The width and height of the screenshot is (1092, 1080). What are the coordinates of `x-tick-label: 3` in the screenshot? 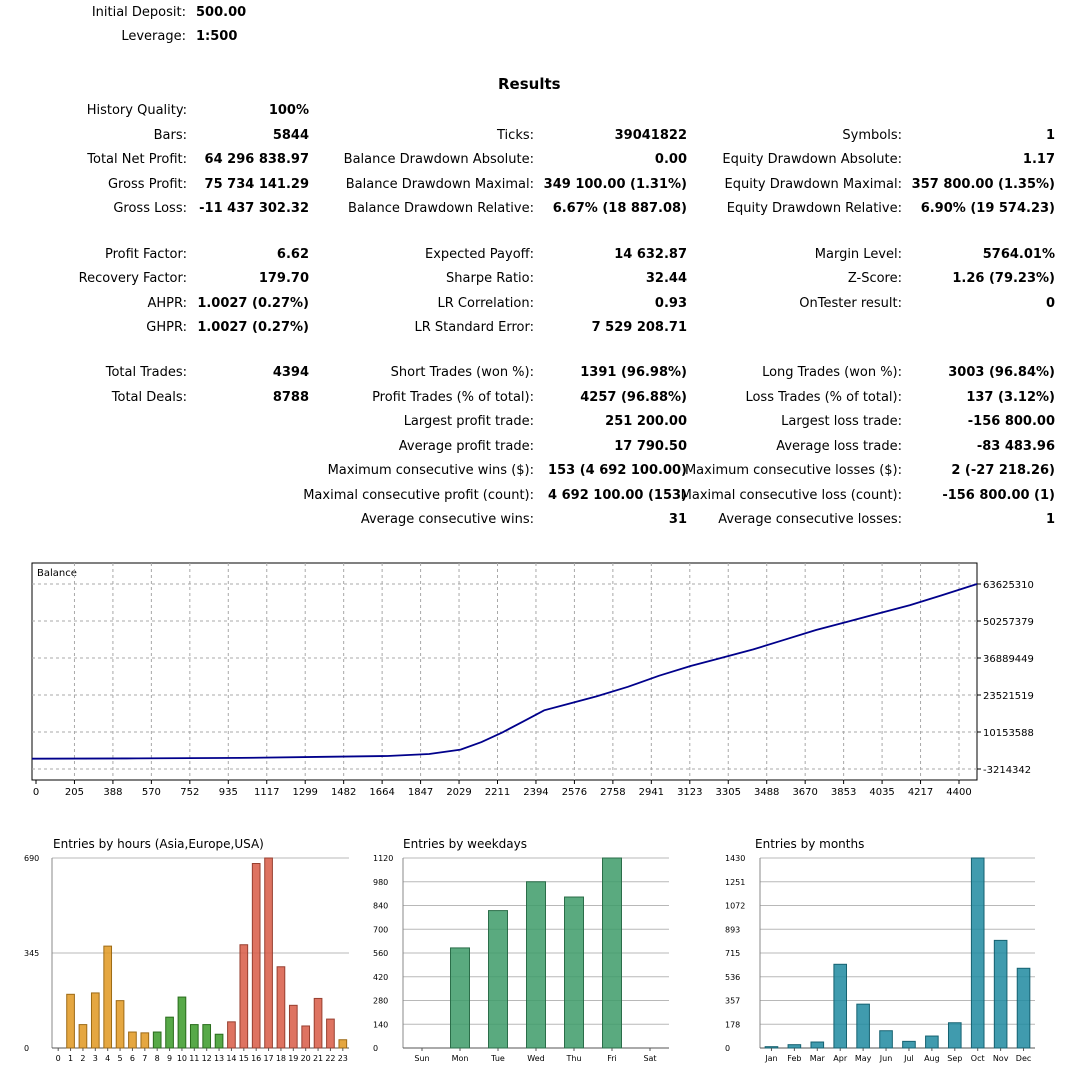 It's located at (95, 1058).